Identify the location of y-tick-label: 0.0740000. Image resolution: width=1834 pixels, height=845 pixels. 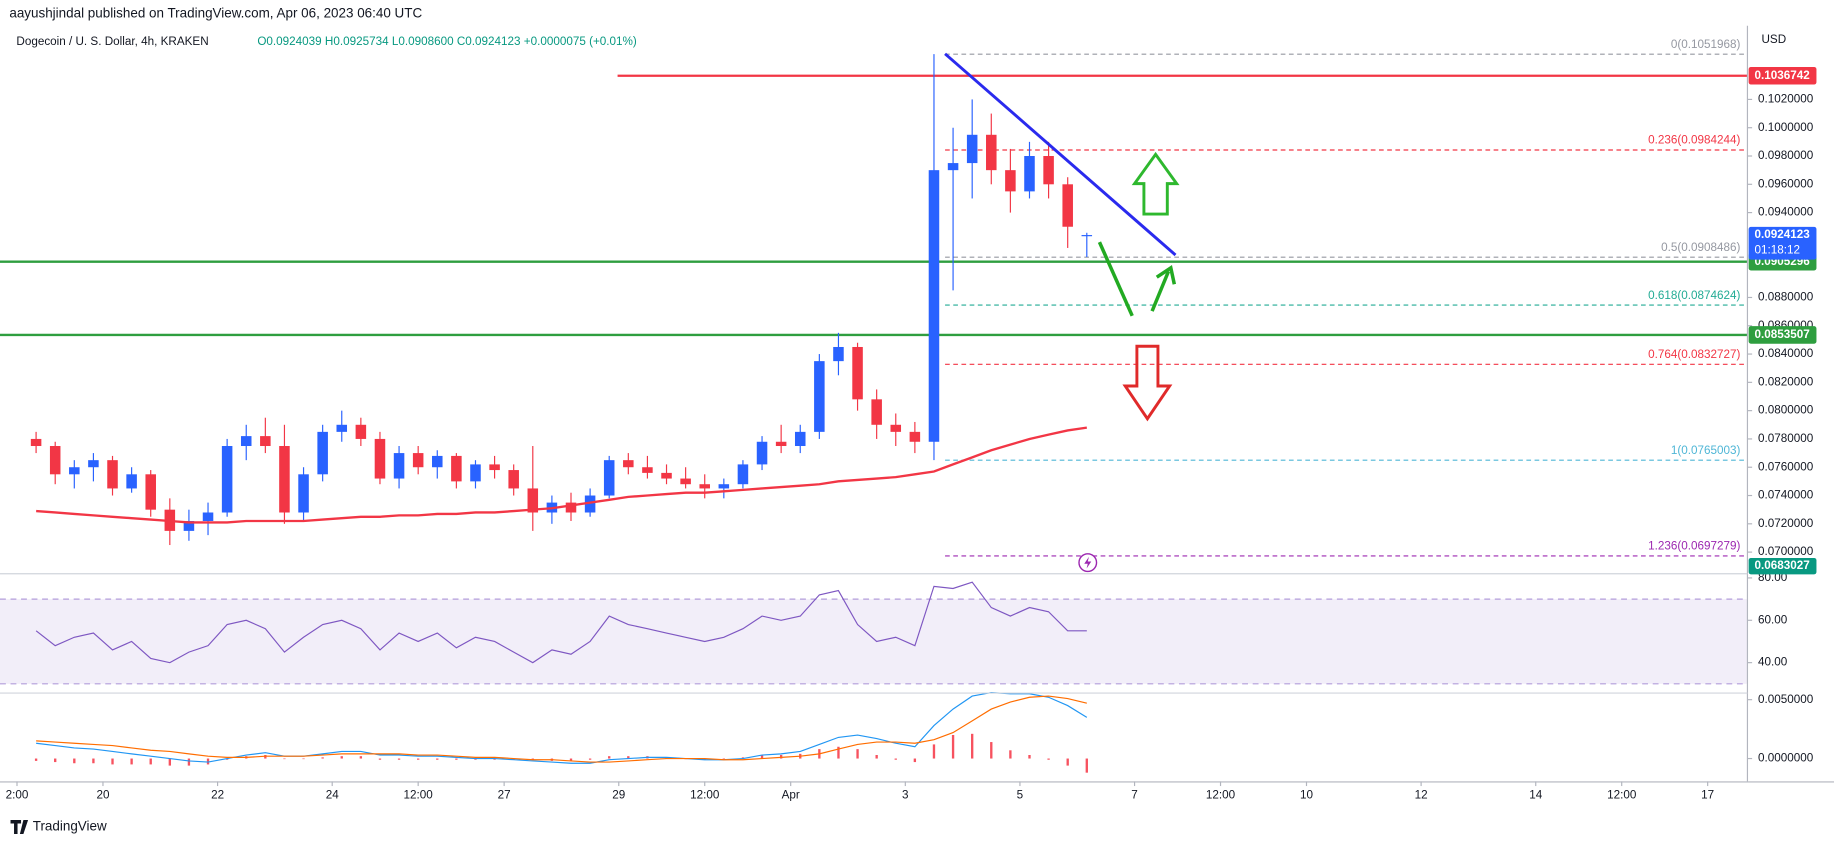
(1786, 495).